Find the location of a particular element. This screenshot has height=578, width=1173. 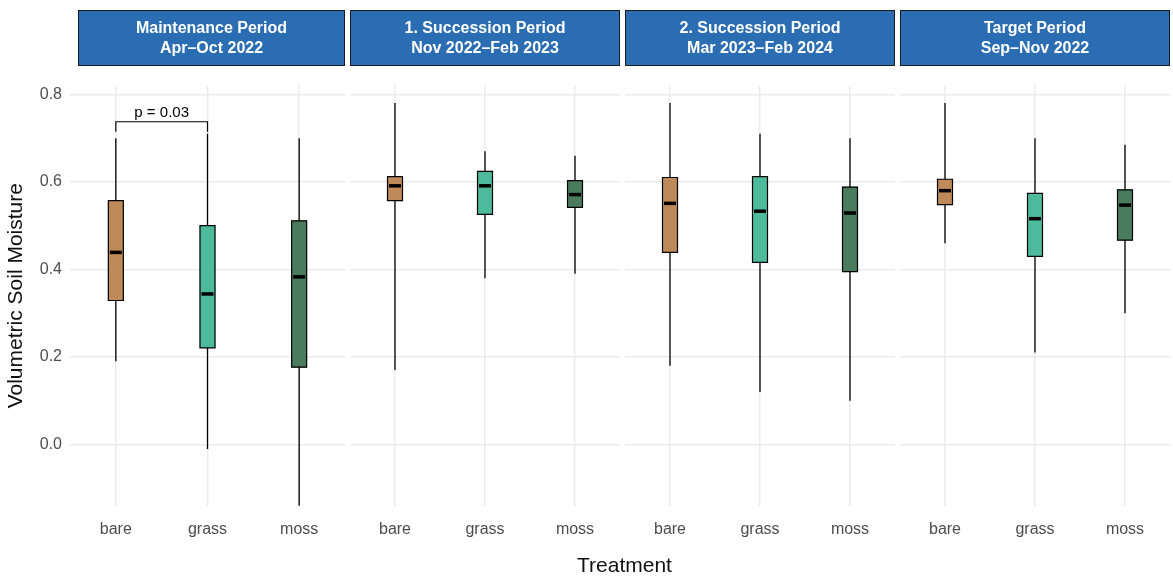

x-axis-title: Treatment is located at coordinates (624, 565).